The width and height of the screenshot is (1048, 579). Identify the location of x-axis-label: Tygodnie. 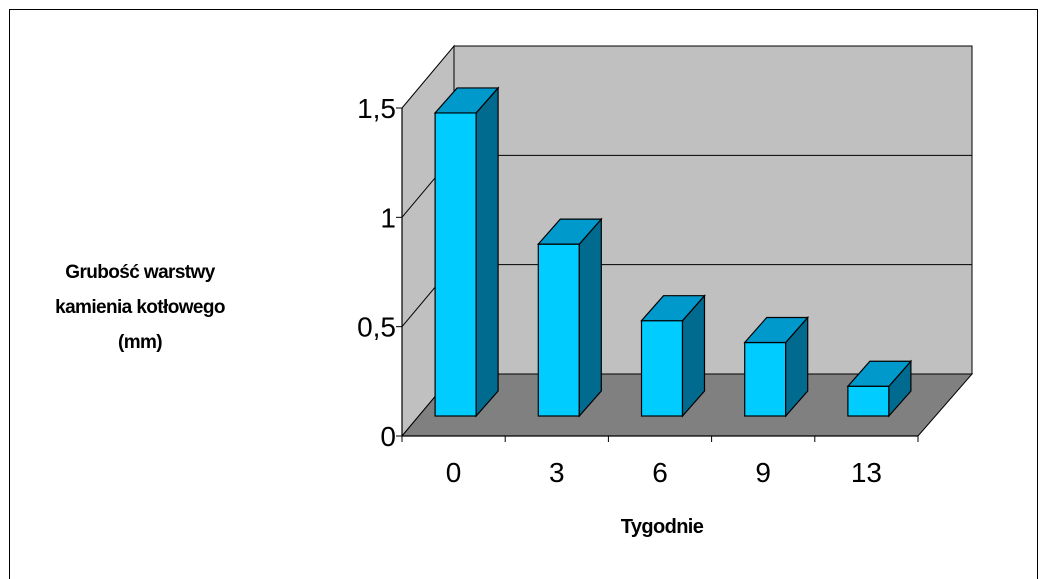
(662, 527).